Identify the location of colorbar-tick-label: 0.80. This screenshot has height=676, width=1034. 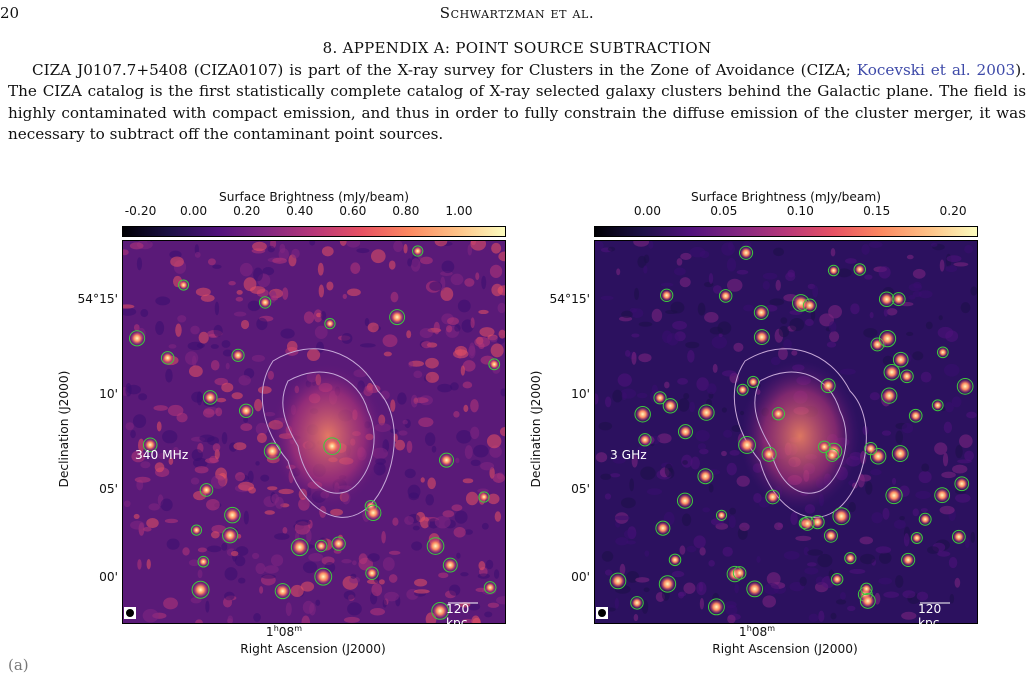
(406, 211).